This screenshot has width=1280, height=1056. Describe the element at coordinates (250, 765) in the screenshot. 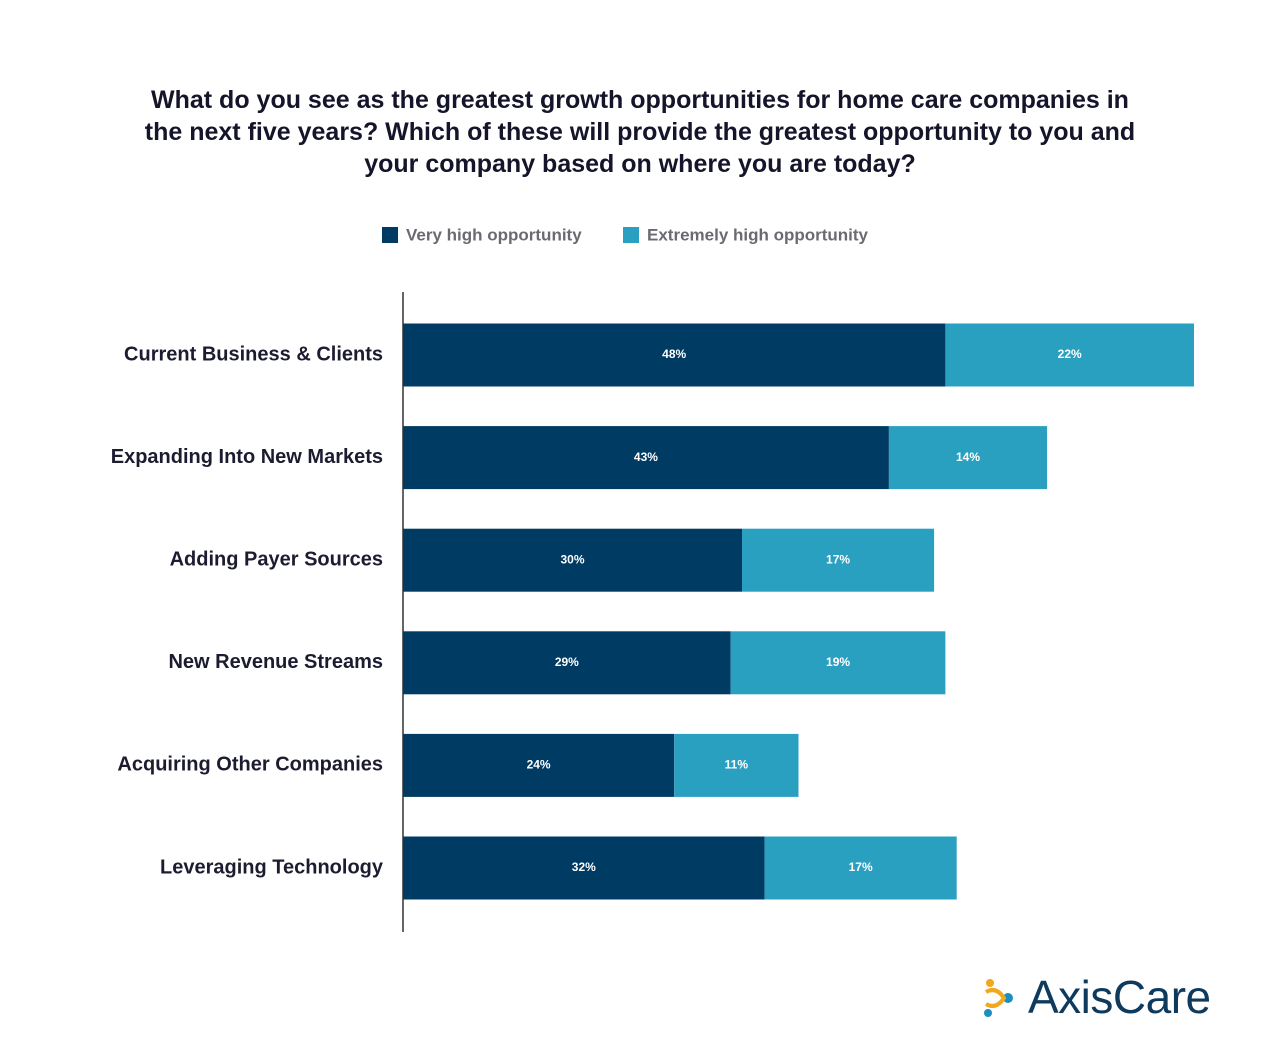

I see `category-label: Acquiring Other Companies` at that location.